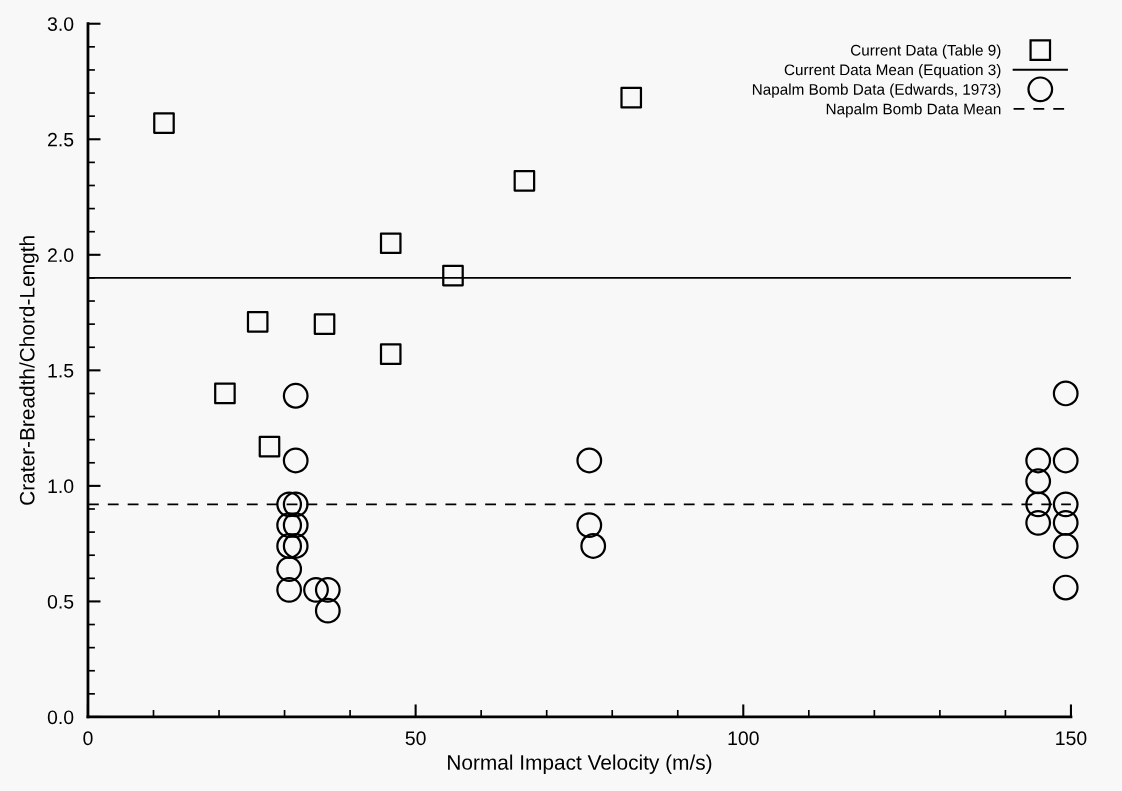 The width and height of the screenshot is (1122, 791). I want to click on x-axis-title: Normal Impact Velocity (m/s), so click(580, 764).